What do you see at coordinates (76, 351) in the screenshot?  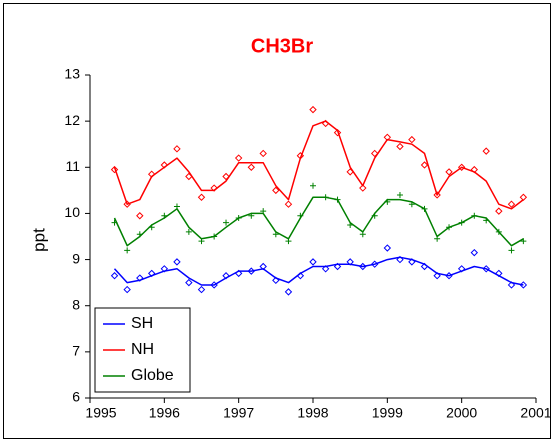 I see `y-tick-label: 7` at bounding box center [76, 351].